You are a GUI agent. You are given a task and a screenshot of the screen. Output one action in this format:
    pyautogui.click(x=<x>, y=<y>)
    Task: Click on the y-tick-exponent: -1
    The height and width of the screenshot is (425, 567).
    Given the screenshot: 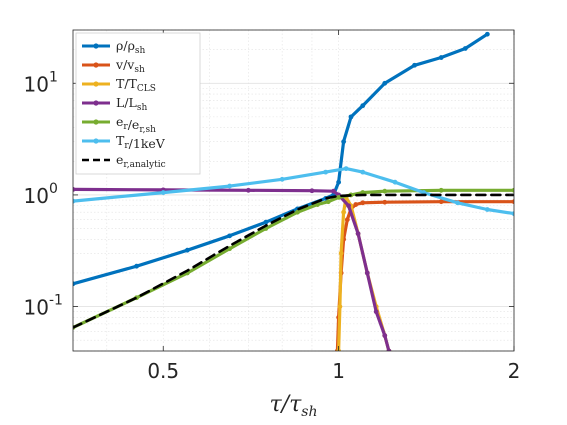 What is the action you would take?
    pyautogui.click(x=56, y=301)
    